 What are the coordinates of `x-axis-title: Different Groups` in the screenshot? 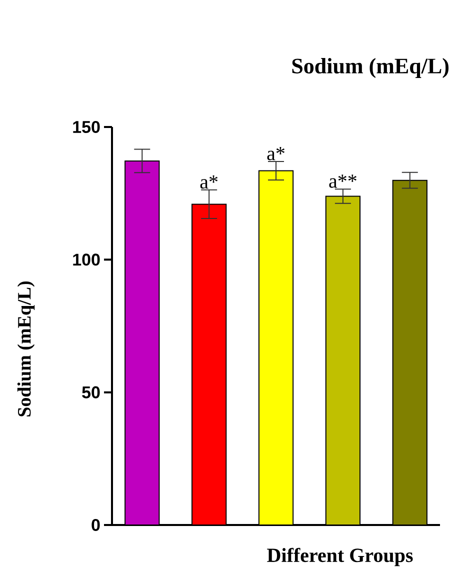 It's located at (340, 557).